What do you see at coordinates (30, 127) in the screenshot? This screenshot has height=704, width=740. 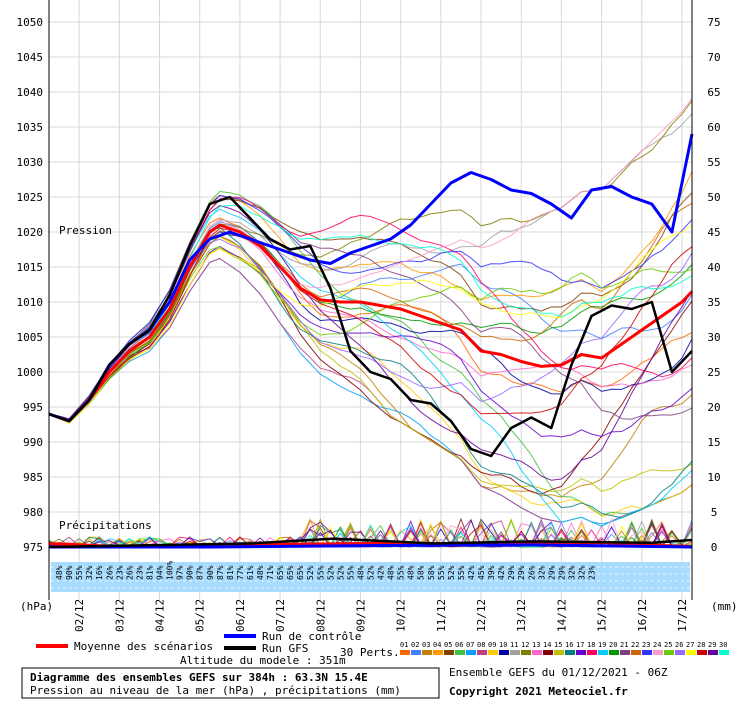 I see `y-left-tick-label: 1035` at bounding box center [30, 127].